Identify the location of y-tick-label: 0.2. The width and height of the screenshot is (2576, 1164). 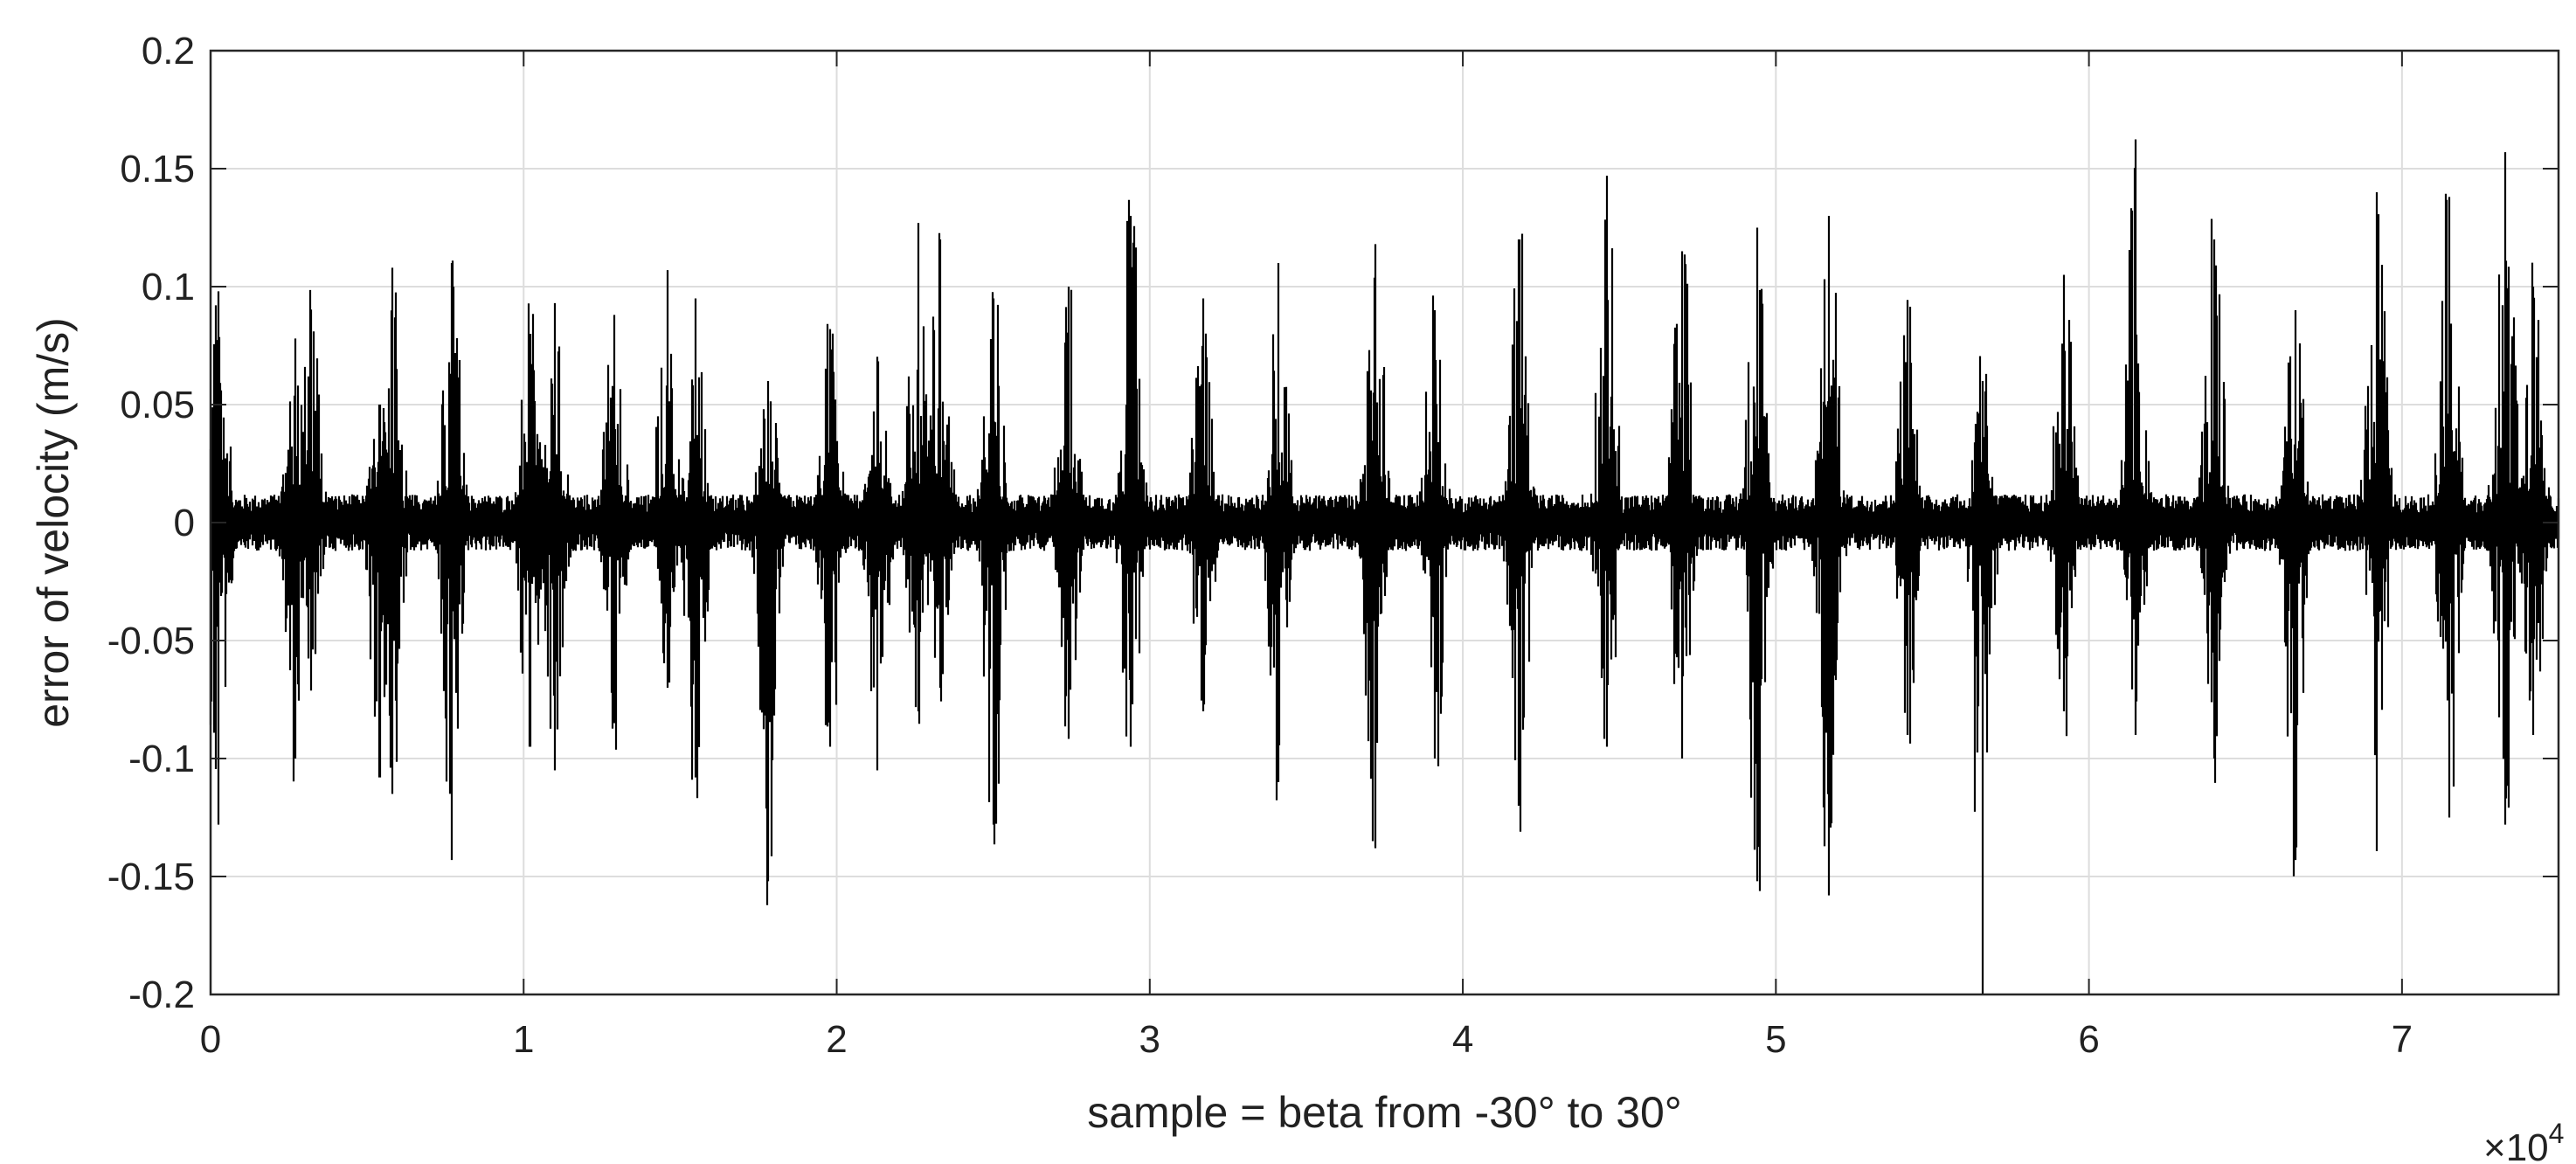
(168, 51).